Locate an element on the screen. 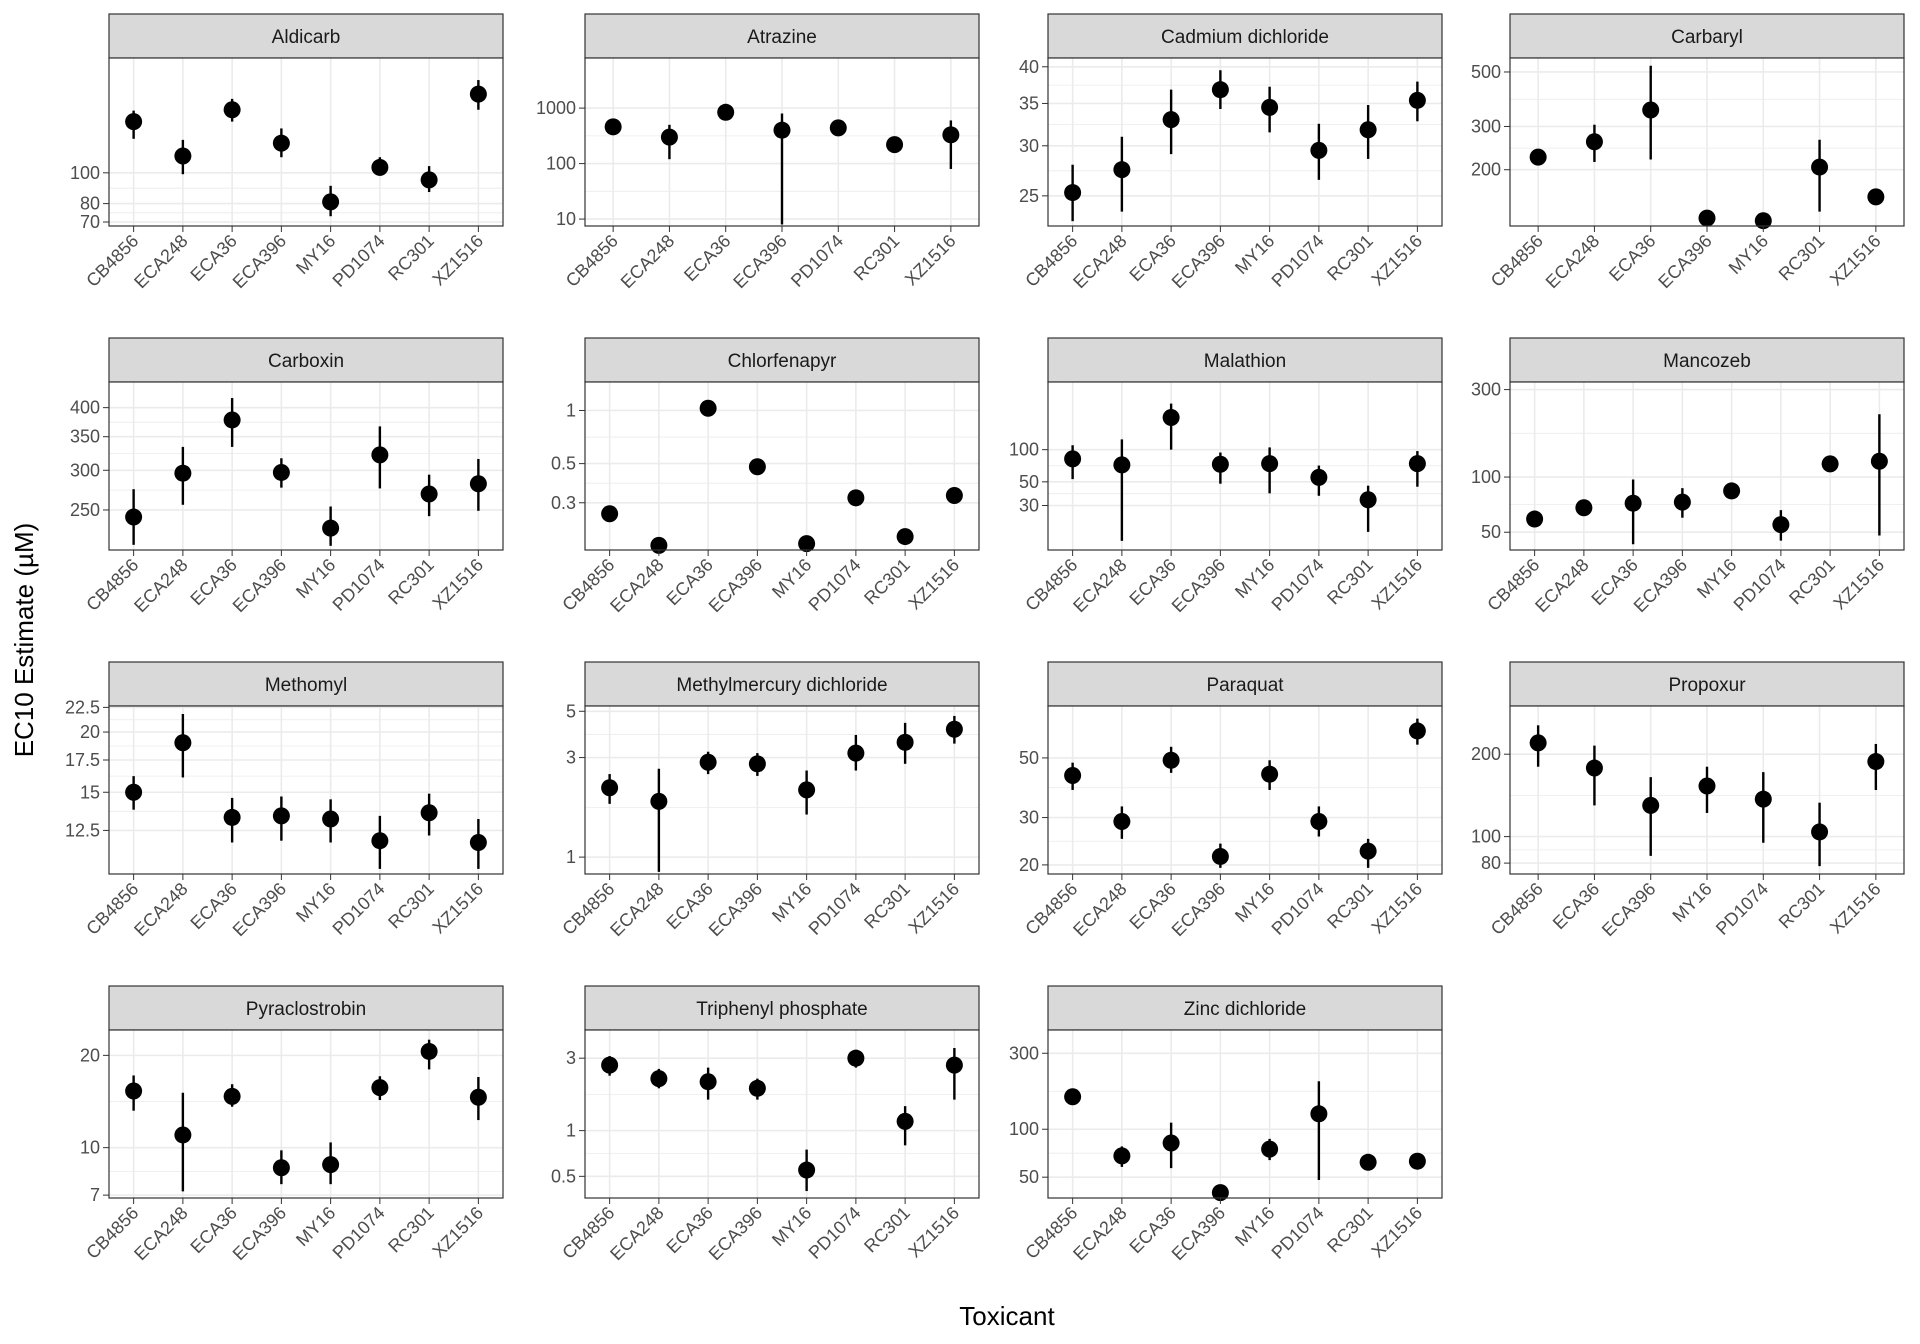 The height and width of the screenshot is (1344, 1920). panel-title: Methomyl is located at coordinates (306, 685).